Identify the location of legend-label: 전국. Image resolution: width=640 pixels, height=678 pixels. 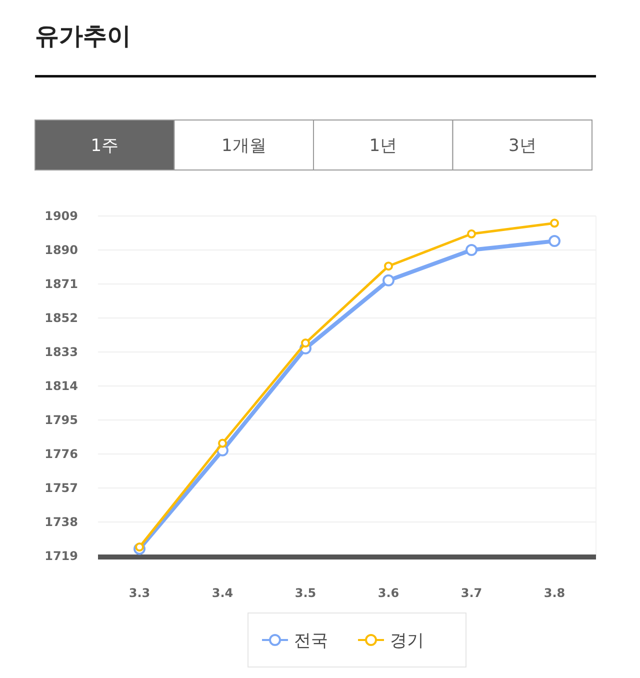
(311, 641).